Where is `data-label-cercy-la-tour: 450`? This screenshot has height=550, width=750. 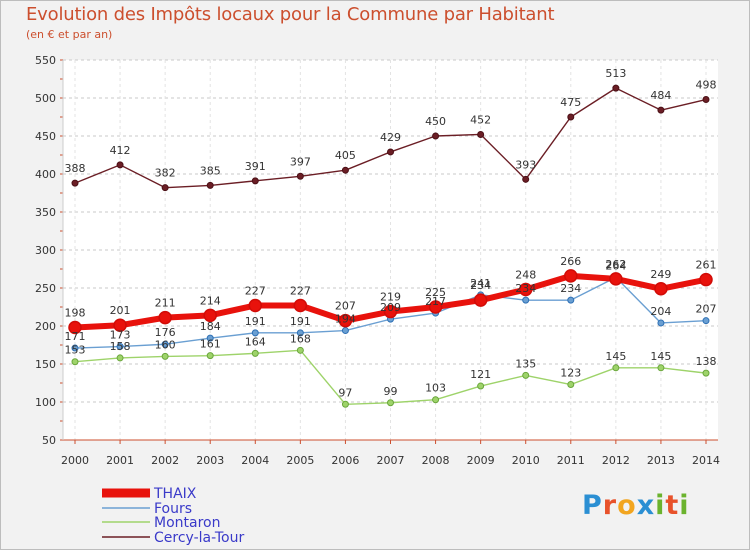 data-label-cercy-la-tour: 450 is located at coordinates (435, 121).